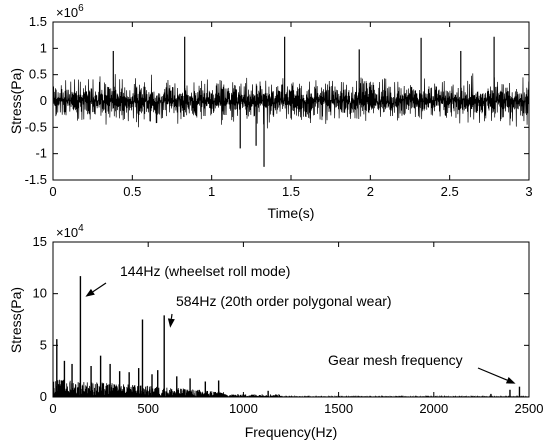  What do you see at coordinates (492, 374) in the screenshot?
I see `annotation-gear-mesh-arrow` at bounding box center [492, 374].